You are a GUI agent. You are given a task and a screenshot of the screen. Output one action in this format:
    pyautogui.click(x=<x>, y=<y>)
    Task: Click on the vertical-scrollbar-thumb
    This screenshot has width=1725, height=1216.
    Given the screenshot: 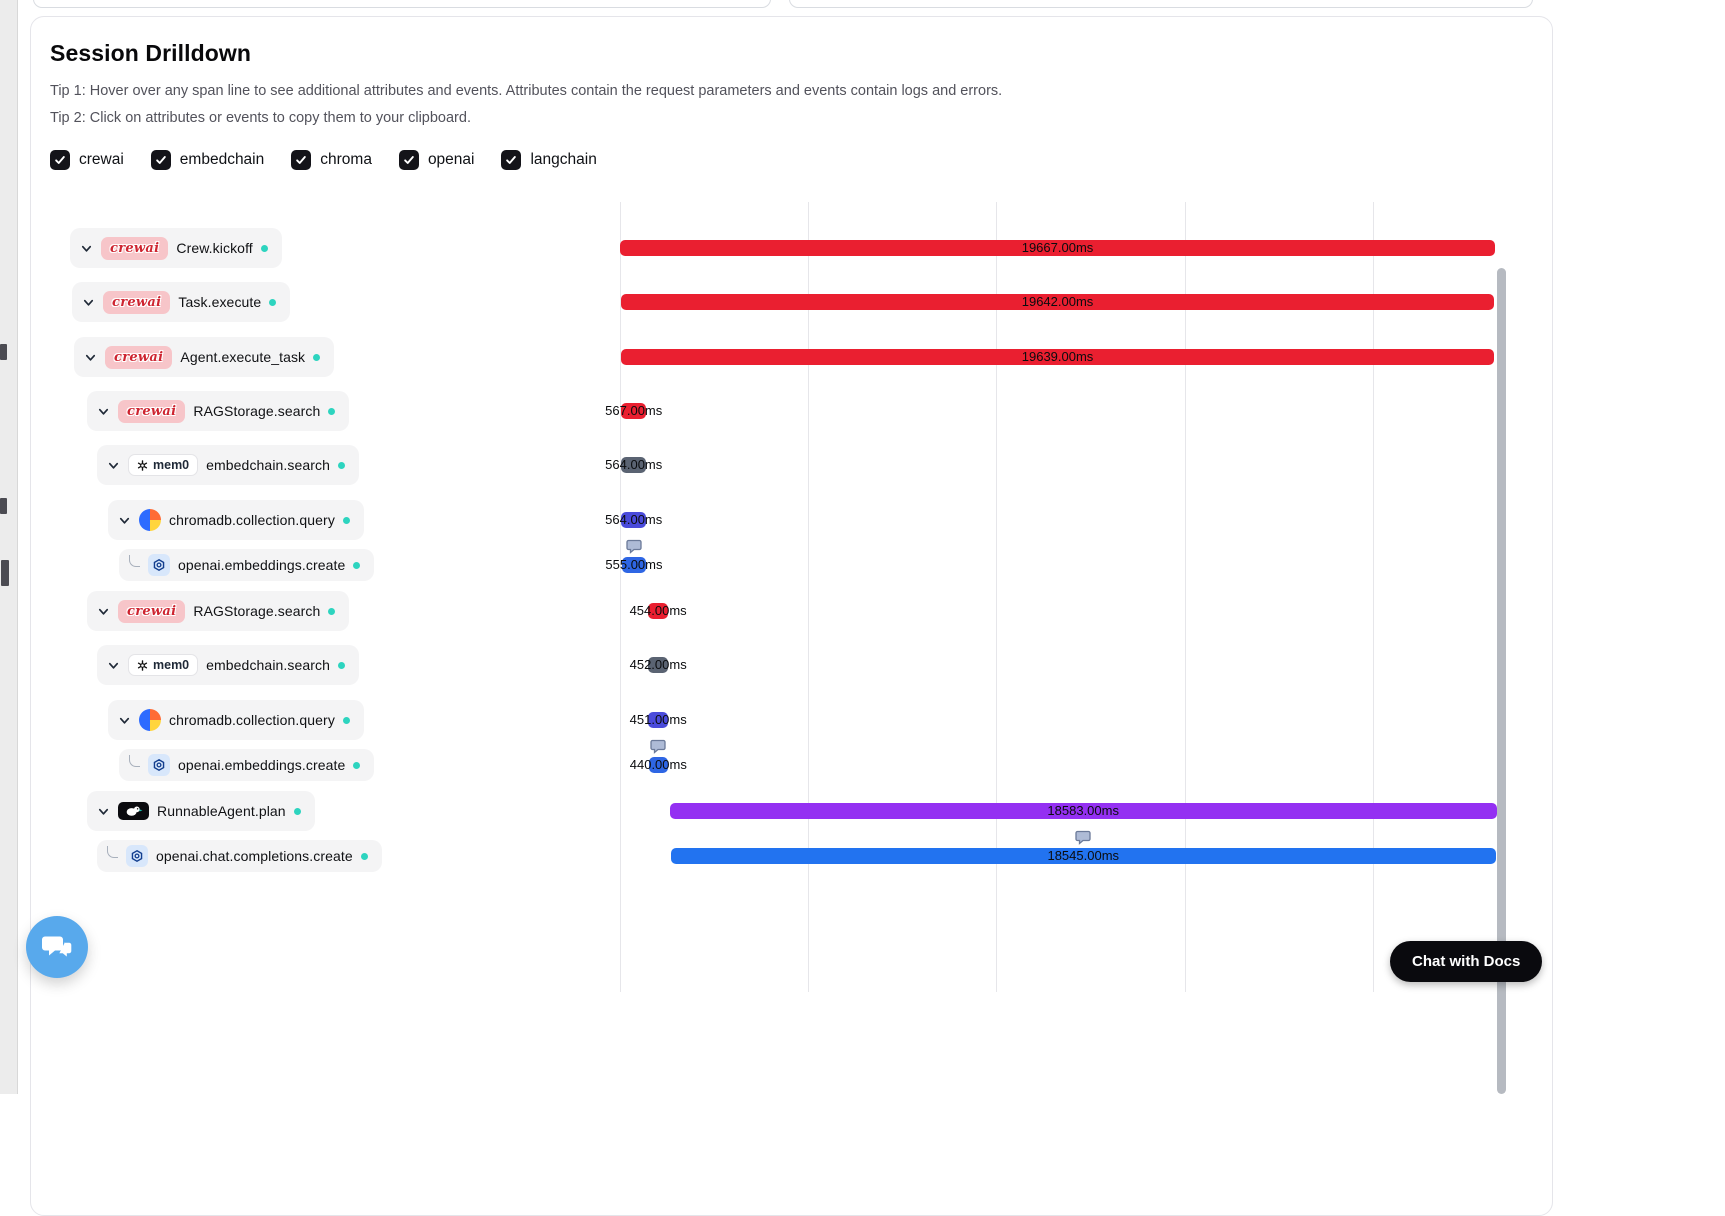 What is the action you would take?
    pyautogui.click(x=1501, y=681)
    